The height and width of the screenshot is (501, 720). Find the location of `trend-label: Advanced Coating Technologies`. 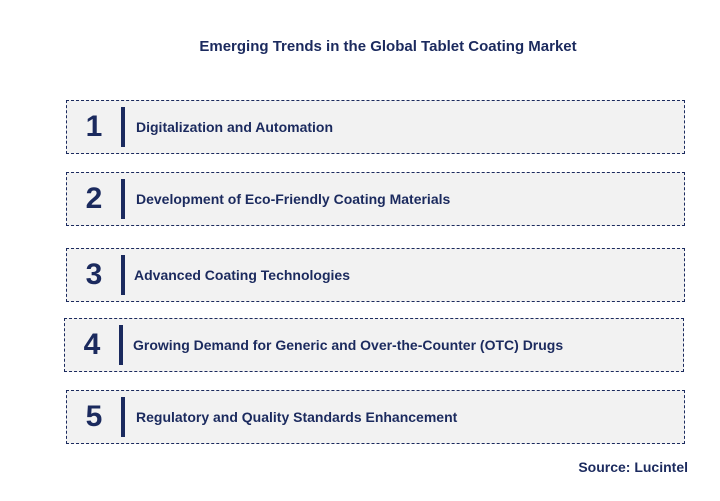

trend-label: Advanced Coating Technologies is located at coordinates (242, 275).